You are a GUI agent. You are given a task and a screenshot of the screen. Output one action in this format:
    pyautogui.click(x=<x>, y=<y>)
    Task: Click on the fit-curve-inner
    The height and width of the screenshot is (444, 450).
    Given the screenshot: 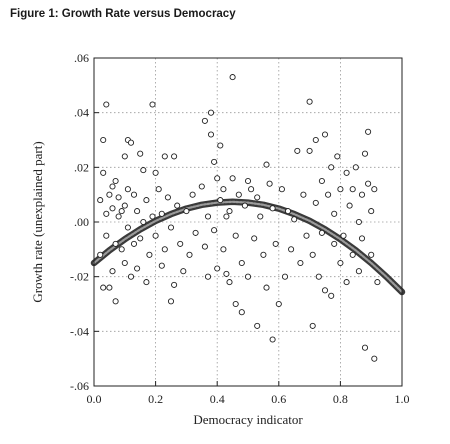 What is the action you would take?
    pyautogui.click(x=248, y=247)
    